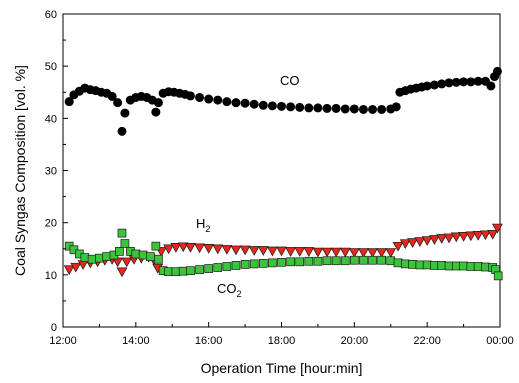 The width and height of the screenshot is (519, 383). I want to click on series-label-h2: H2, so click(203, 225).